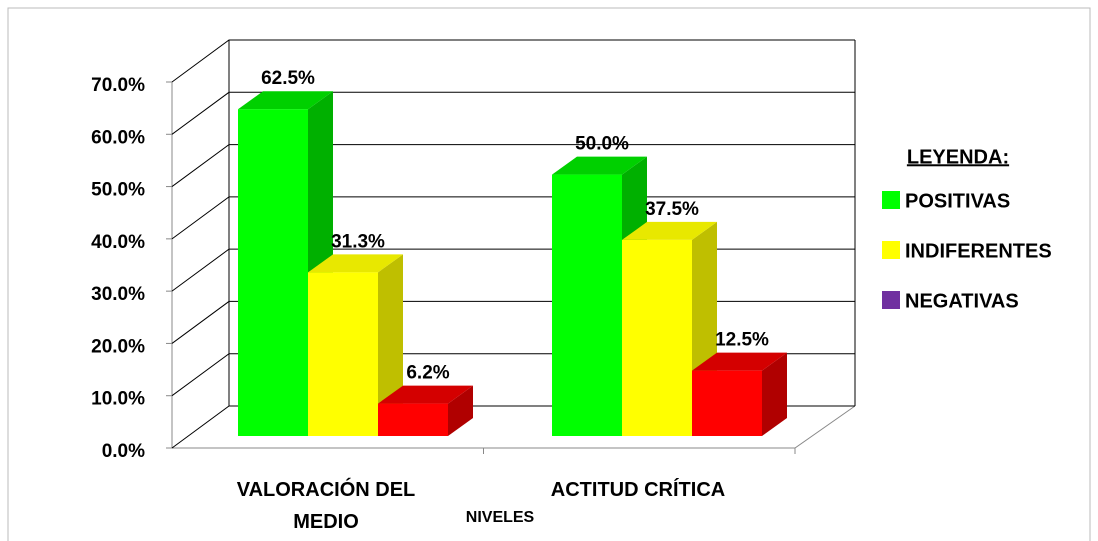 The width and height of the screenshot is (1098, 541). Describe the element at coordinates (742, 340) in the screenshot. I see `value-label: 12.5%` at that location.